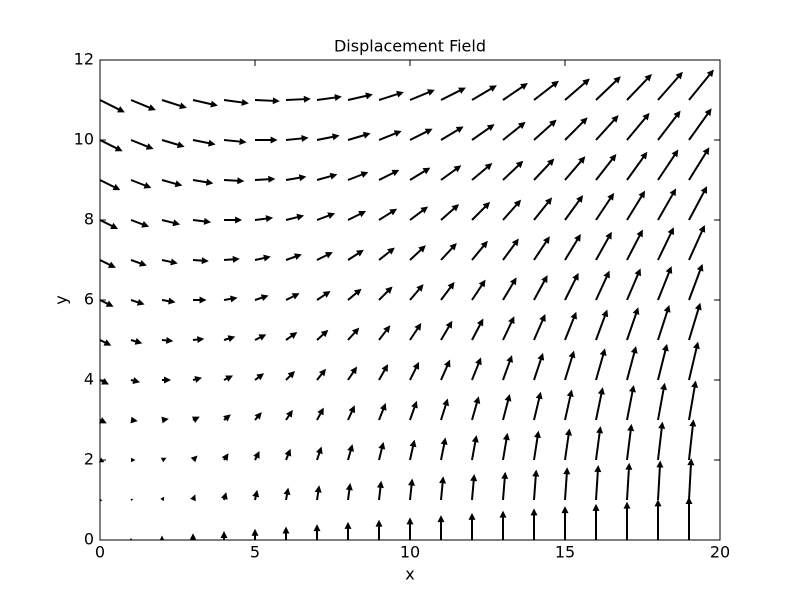 The height and width of the screenshot is (600, 800). Describe the element at coordinates (720, 552) in the screenshot. I see `x-tick-label: 20` at that location.